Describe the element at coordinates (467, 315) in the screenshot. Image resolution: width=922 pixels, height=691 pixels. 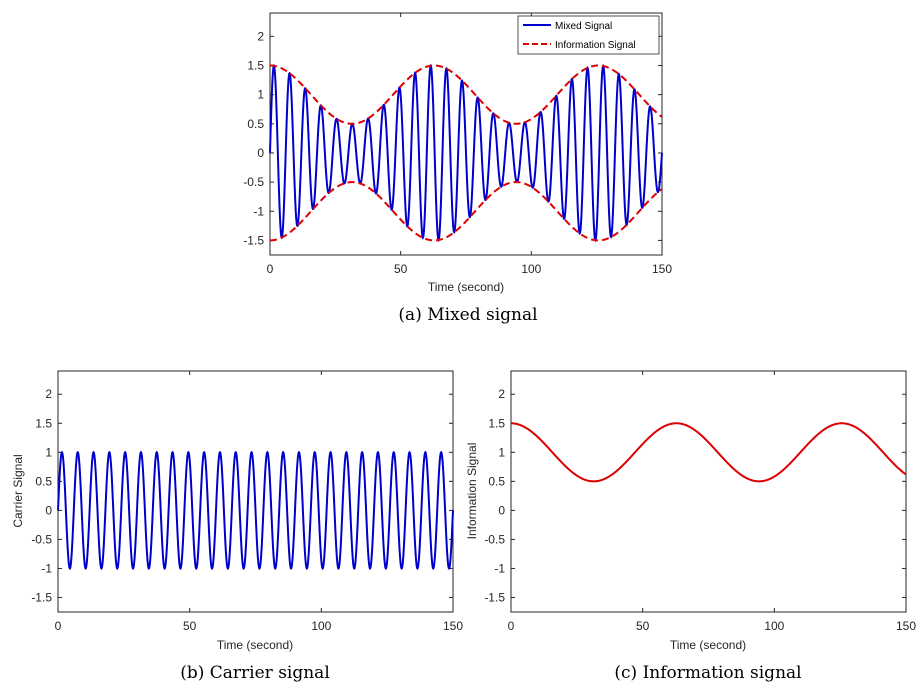
I see `caption-a: (a) Mixed signal` at that location.